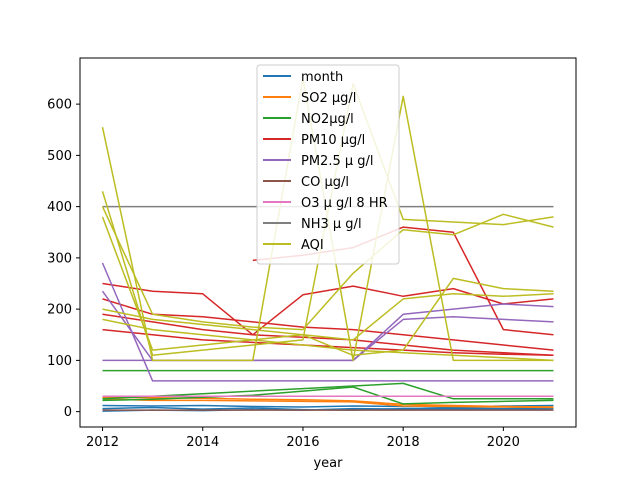  Describe the element at coordinates (503, 442) in the screenshot. I see `x-tick-label: 2020` at that location.